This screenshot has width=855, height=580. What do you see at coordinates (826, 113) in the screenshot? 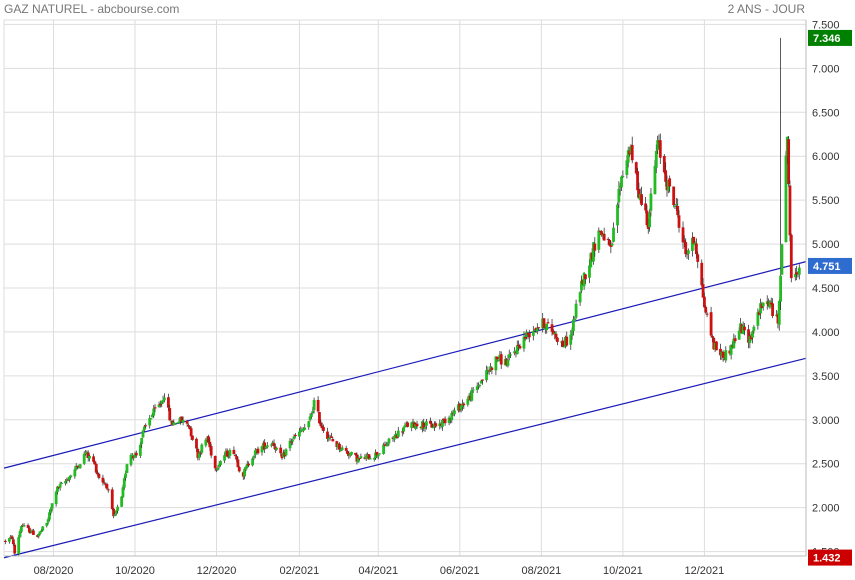
I see `y-tick-label: 6.500` at bounding box center [826, 113].